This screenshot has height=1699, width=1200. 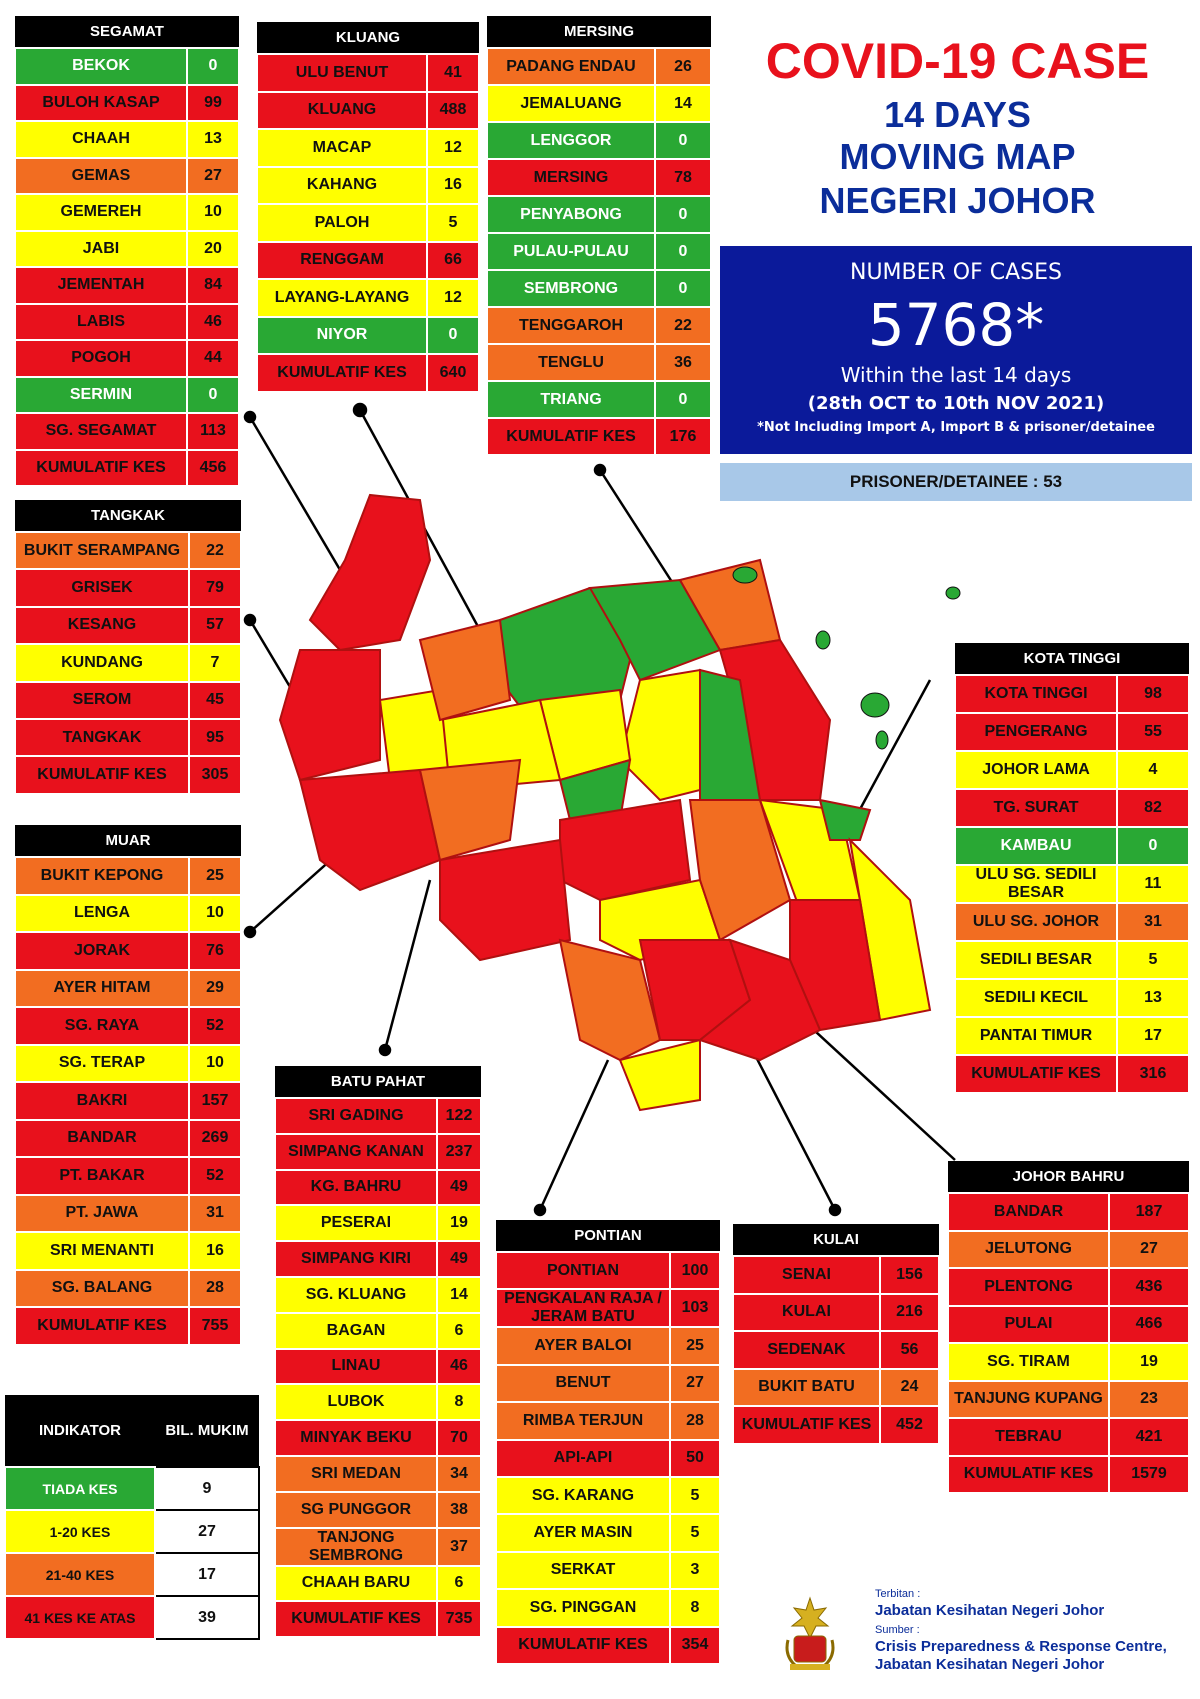 I want to click on mukim-row: LINAU 46, so click(x=378, y=1366).